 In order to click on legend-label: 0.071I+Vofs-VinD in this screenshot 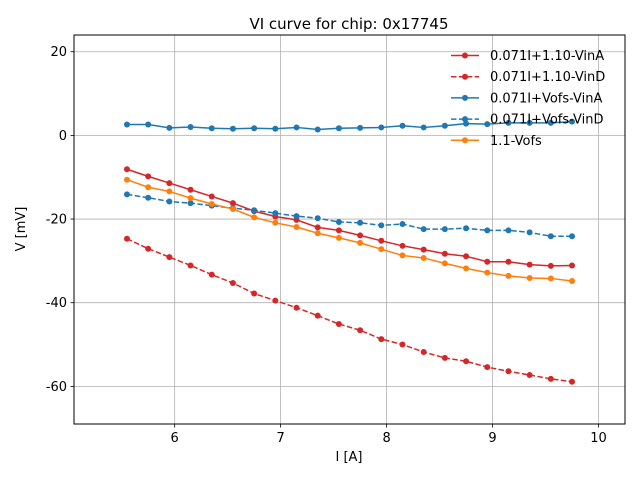, I will do `click(547, 120)`.